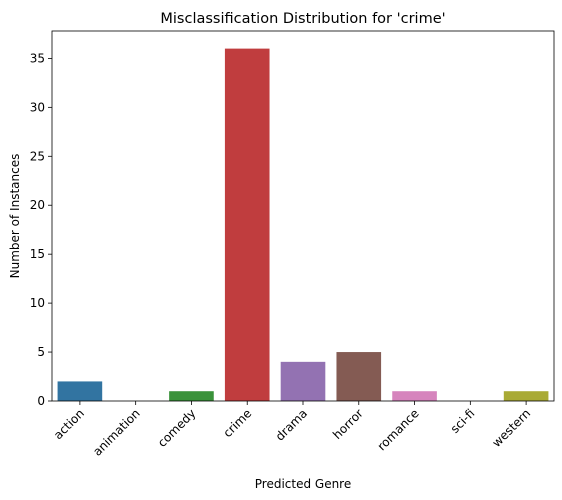  I want to click on y-tick-label-30: 30, so click(37, 107).